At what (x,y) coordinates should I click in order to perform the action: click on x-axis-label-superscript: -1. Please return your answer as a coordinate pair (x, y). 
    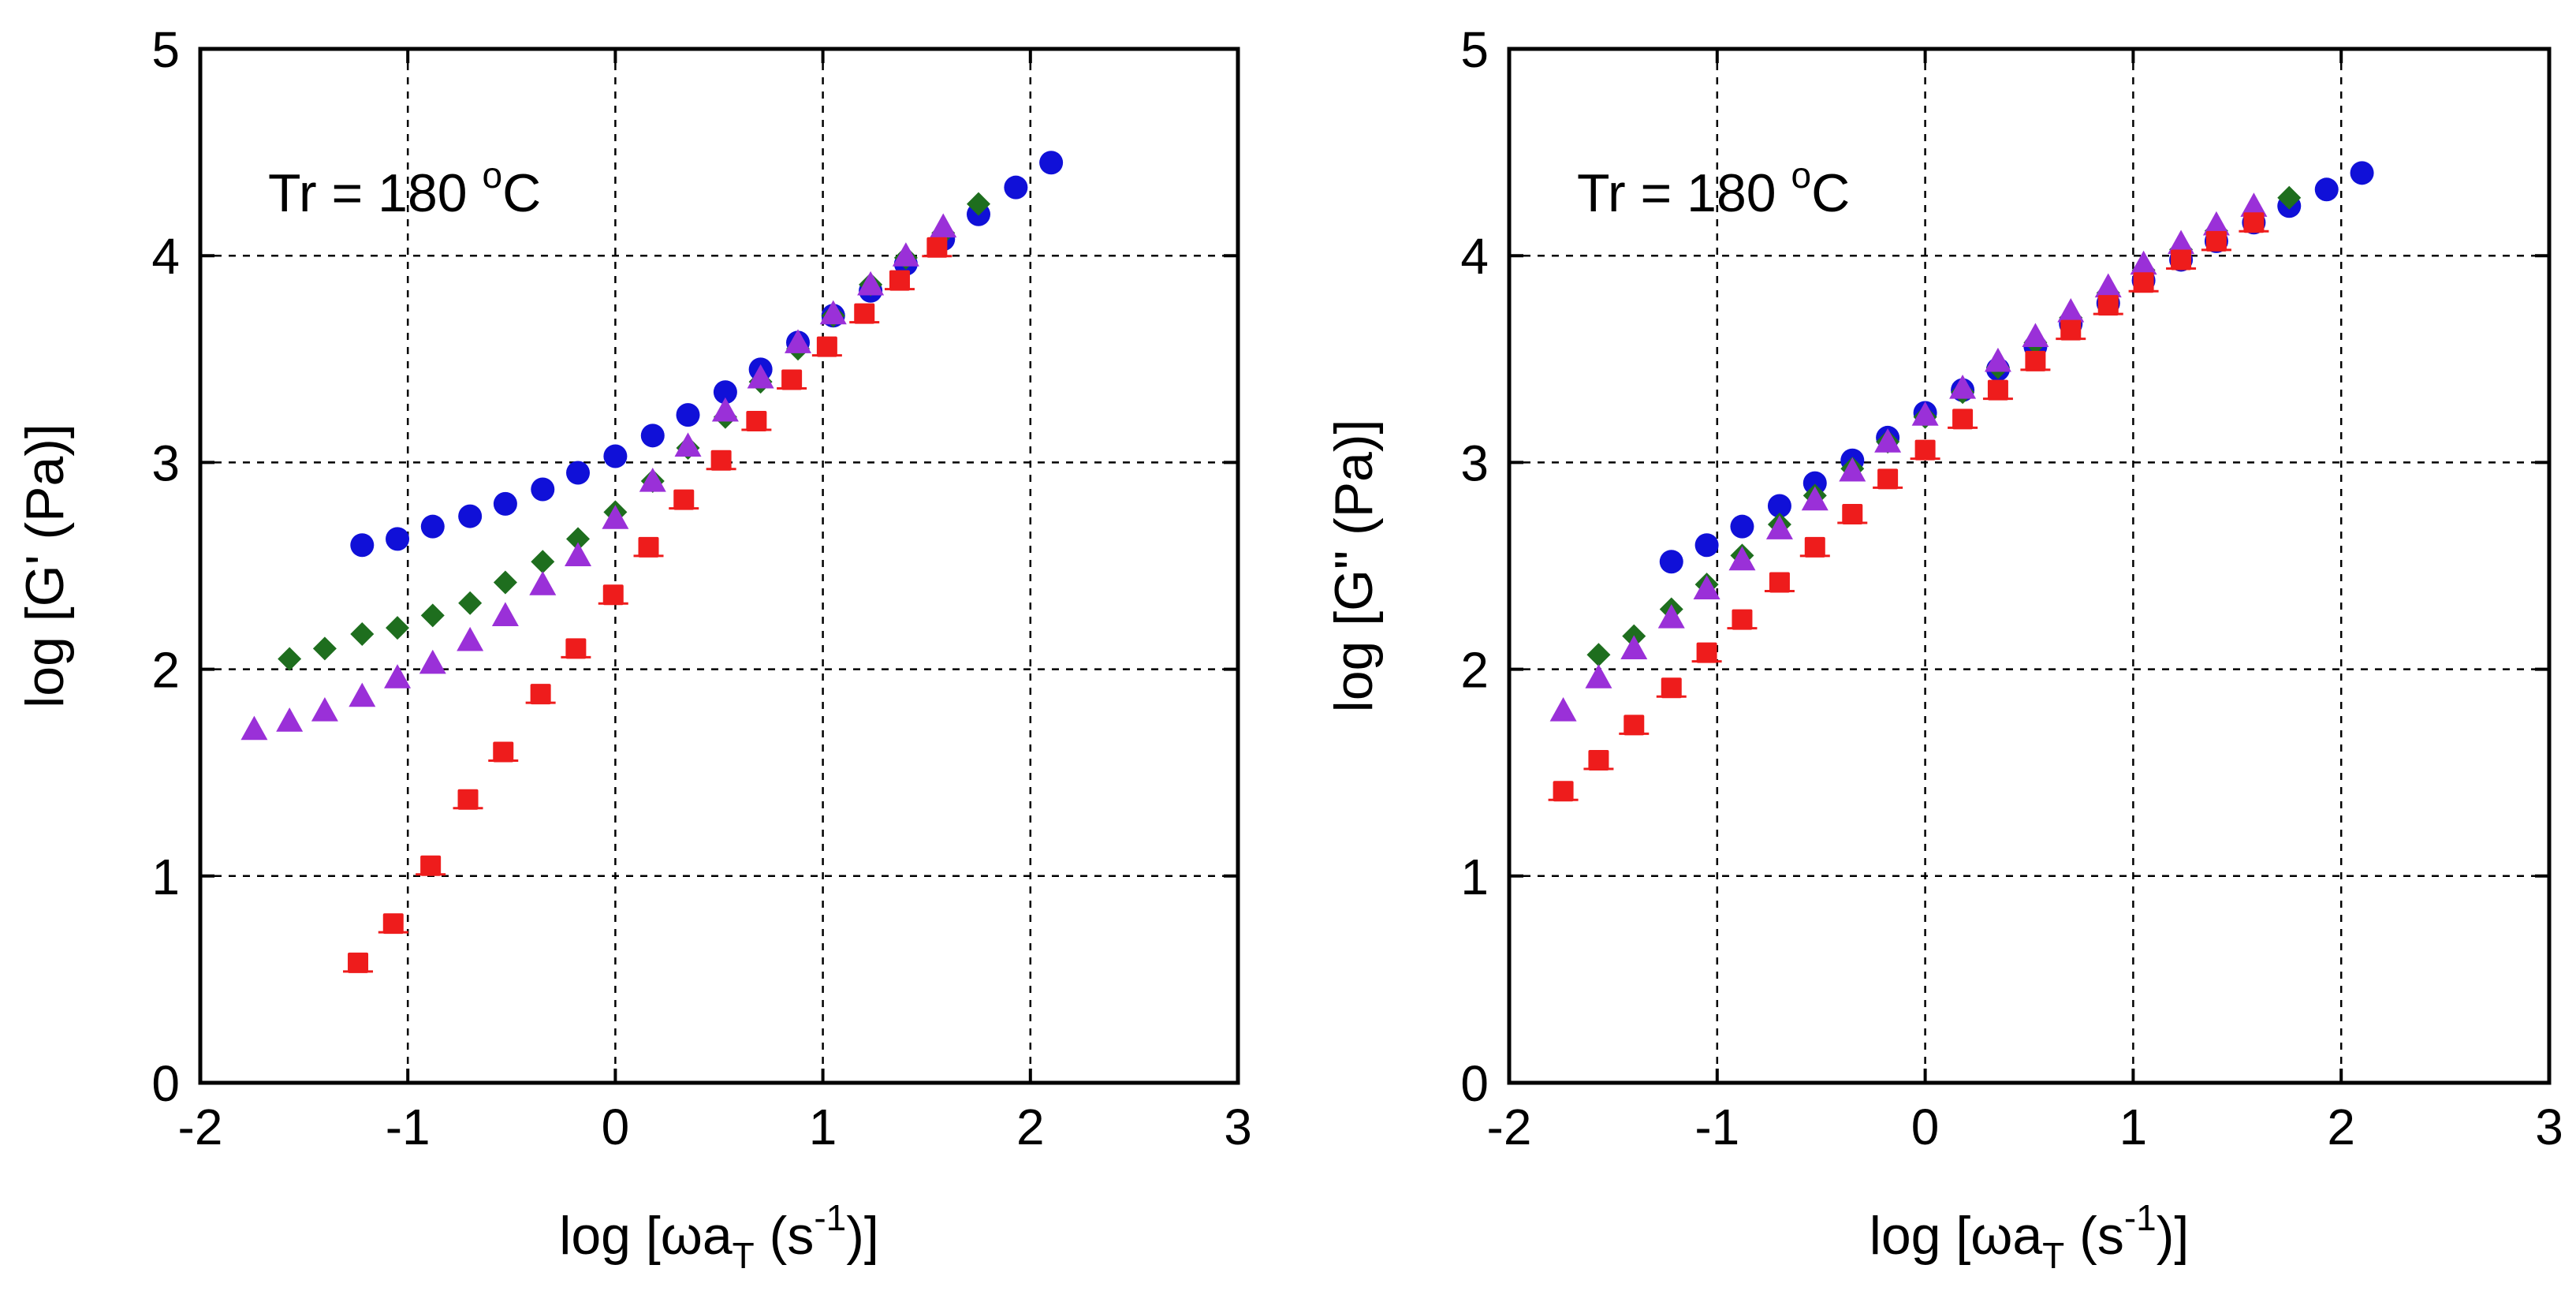
    Looking at the image, I should click on (830, 1217).